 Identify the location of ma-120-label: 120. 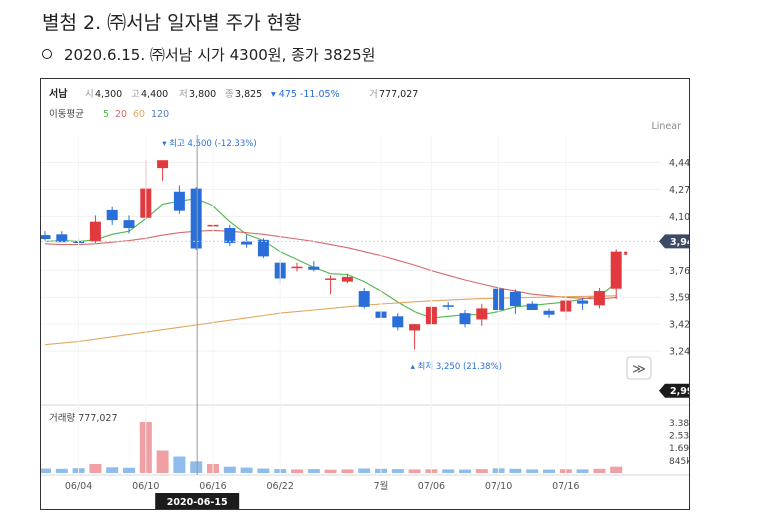
(160, 114).